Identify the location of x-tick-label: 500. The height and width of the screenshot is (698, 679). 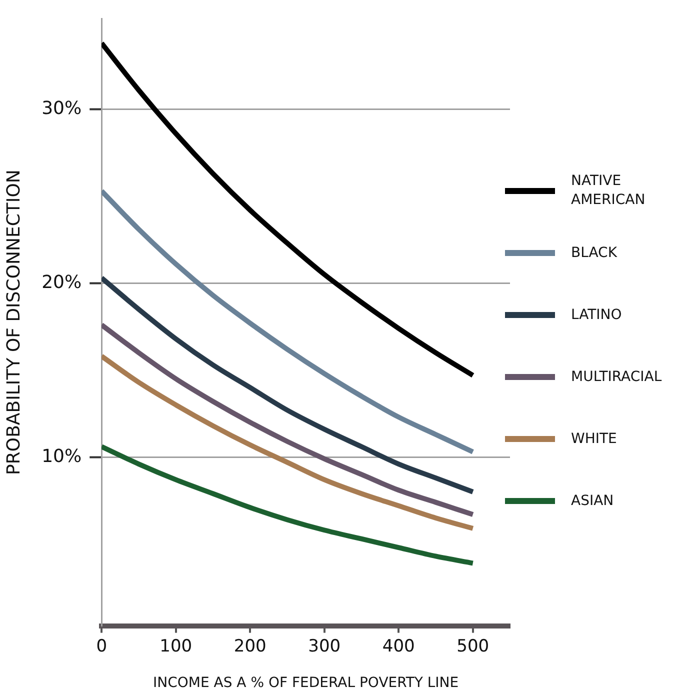
(473, 646).